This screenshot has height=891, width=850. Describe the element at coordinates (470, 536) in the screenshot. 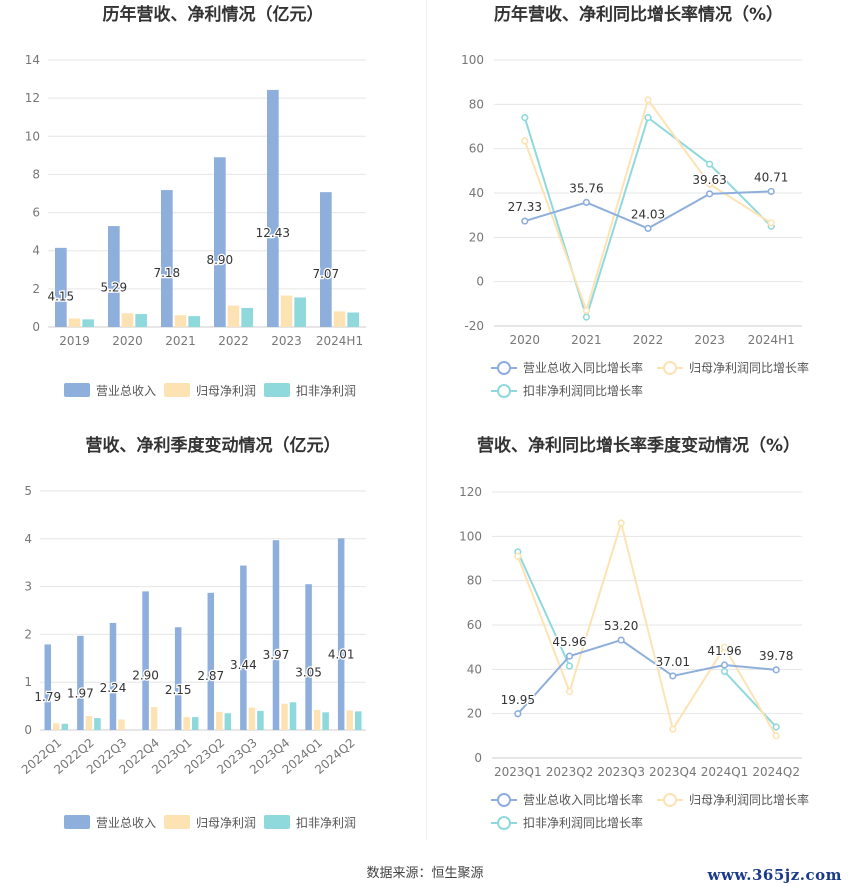

I see `y-tick-label: 100` at that location.